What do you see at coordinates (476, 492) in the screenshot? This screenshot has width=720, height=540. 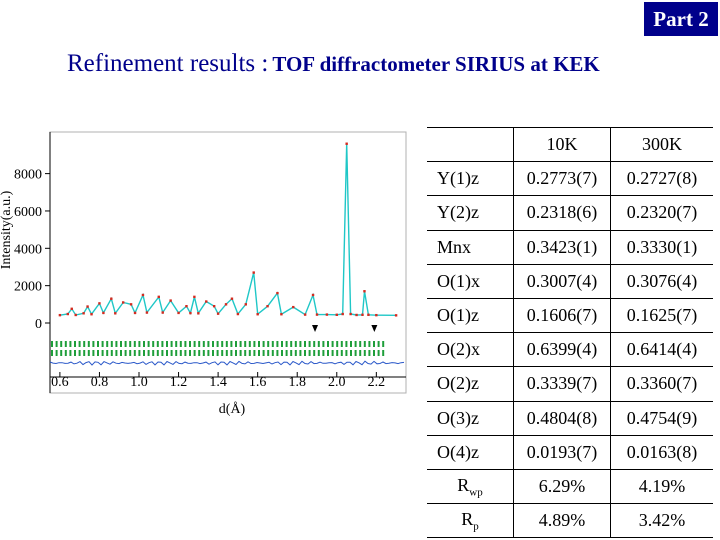 I see `rwp-subscript: wp` at bounding box center [476, 492].